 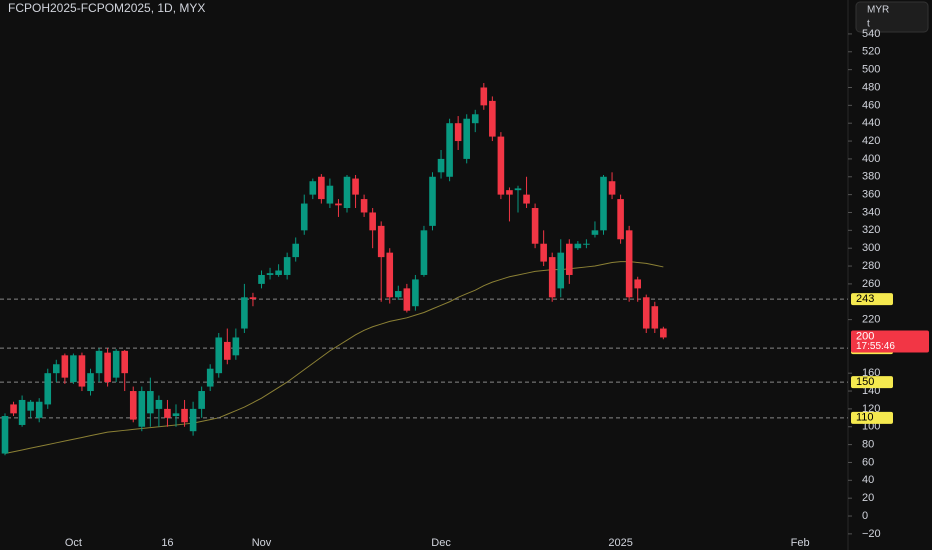 I want to click on y-tick-label: 0, so click(x=865, y=516).